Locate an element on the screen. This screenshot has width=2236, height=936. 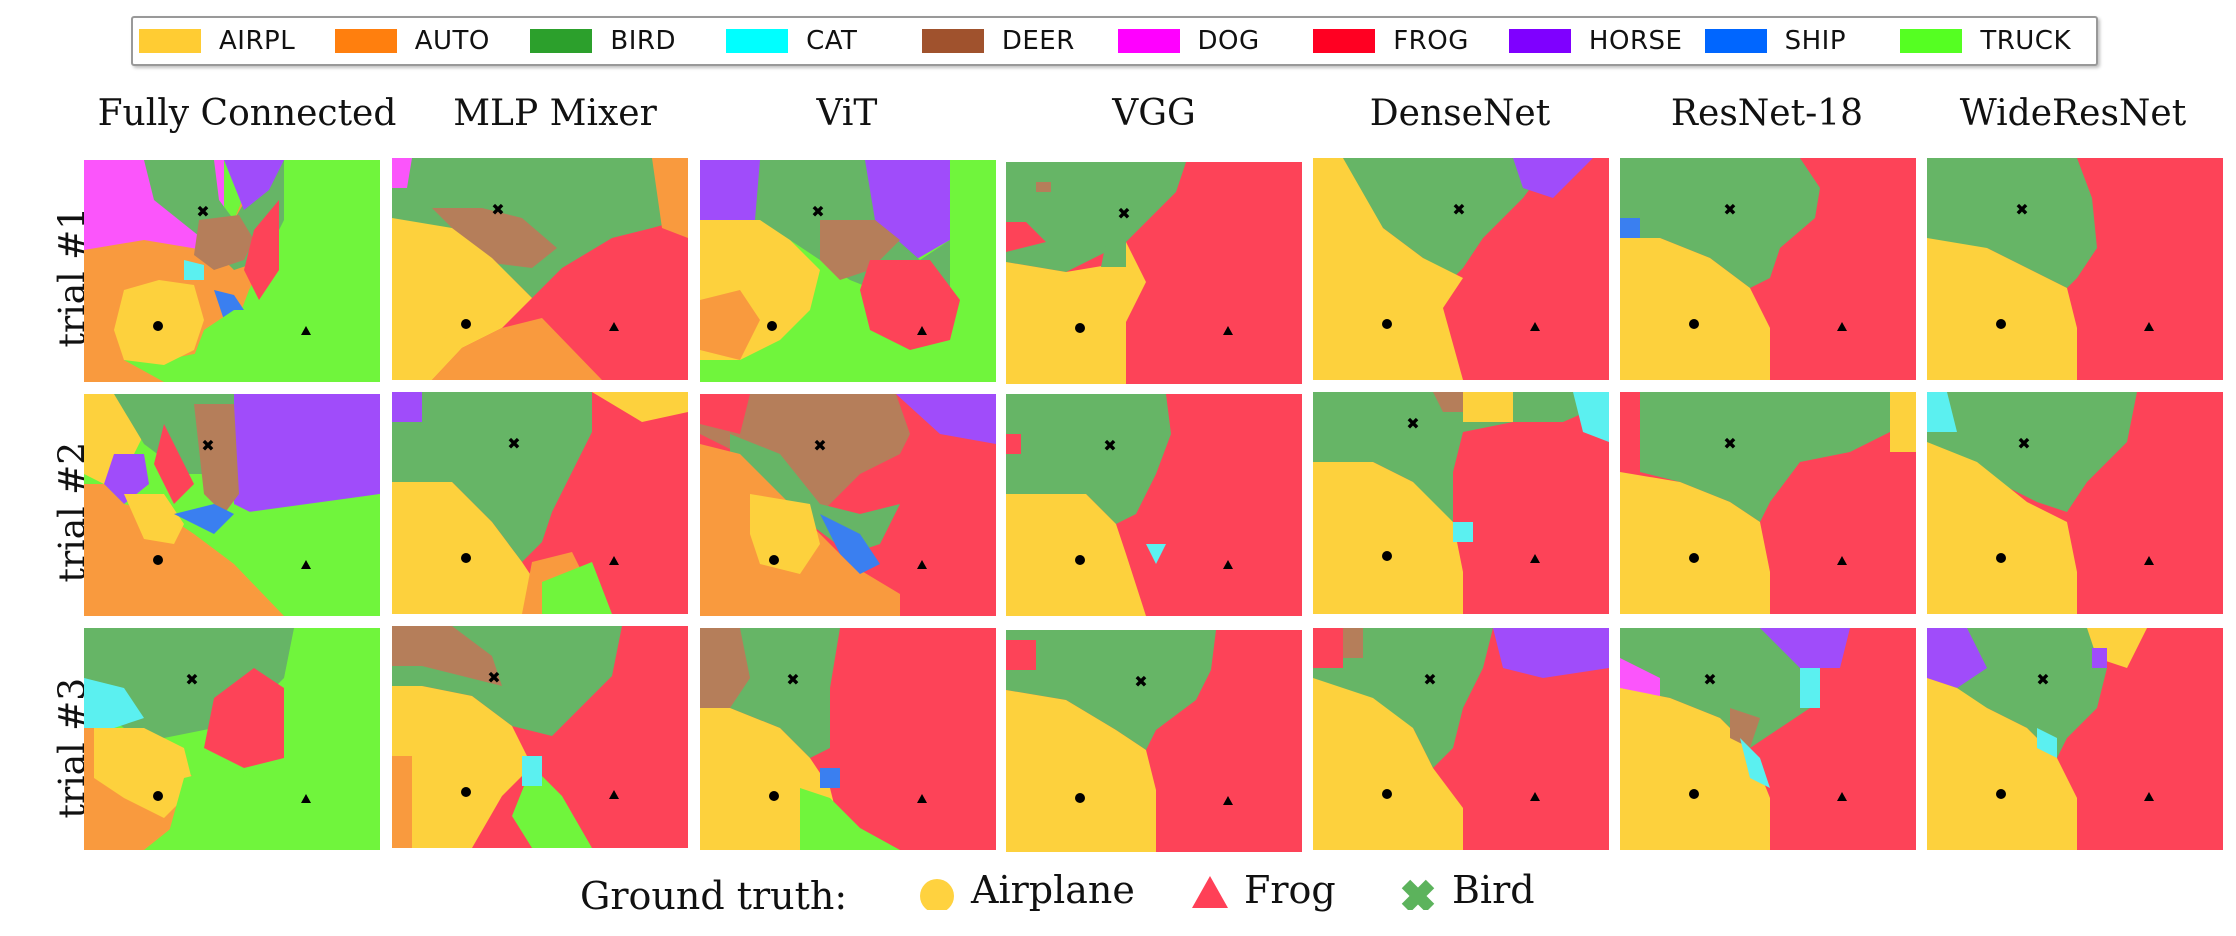
legend-item-dog: DOG is located at coordinates (1215, 41).